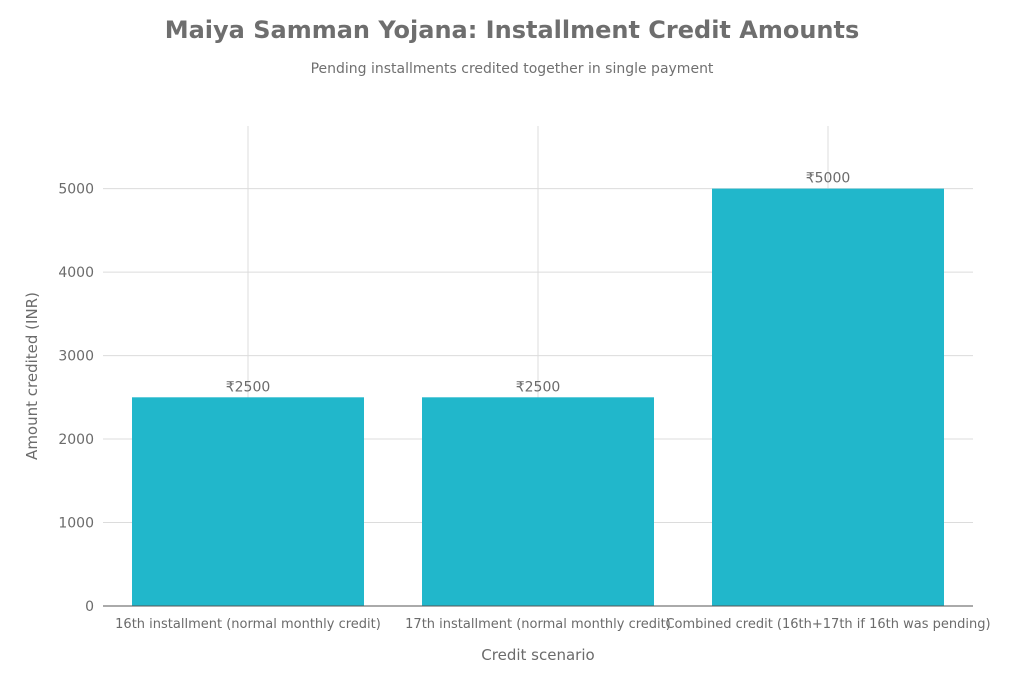 Image resolution: width=1024 pixels, height=683 pixels. What do you see at coordinates (537, 655) in the screenshot?
I see `x-axis-title: Credit scenario` at bounding box center [537, 655].